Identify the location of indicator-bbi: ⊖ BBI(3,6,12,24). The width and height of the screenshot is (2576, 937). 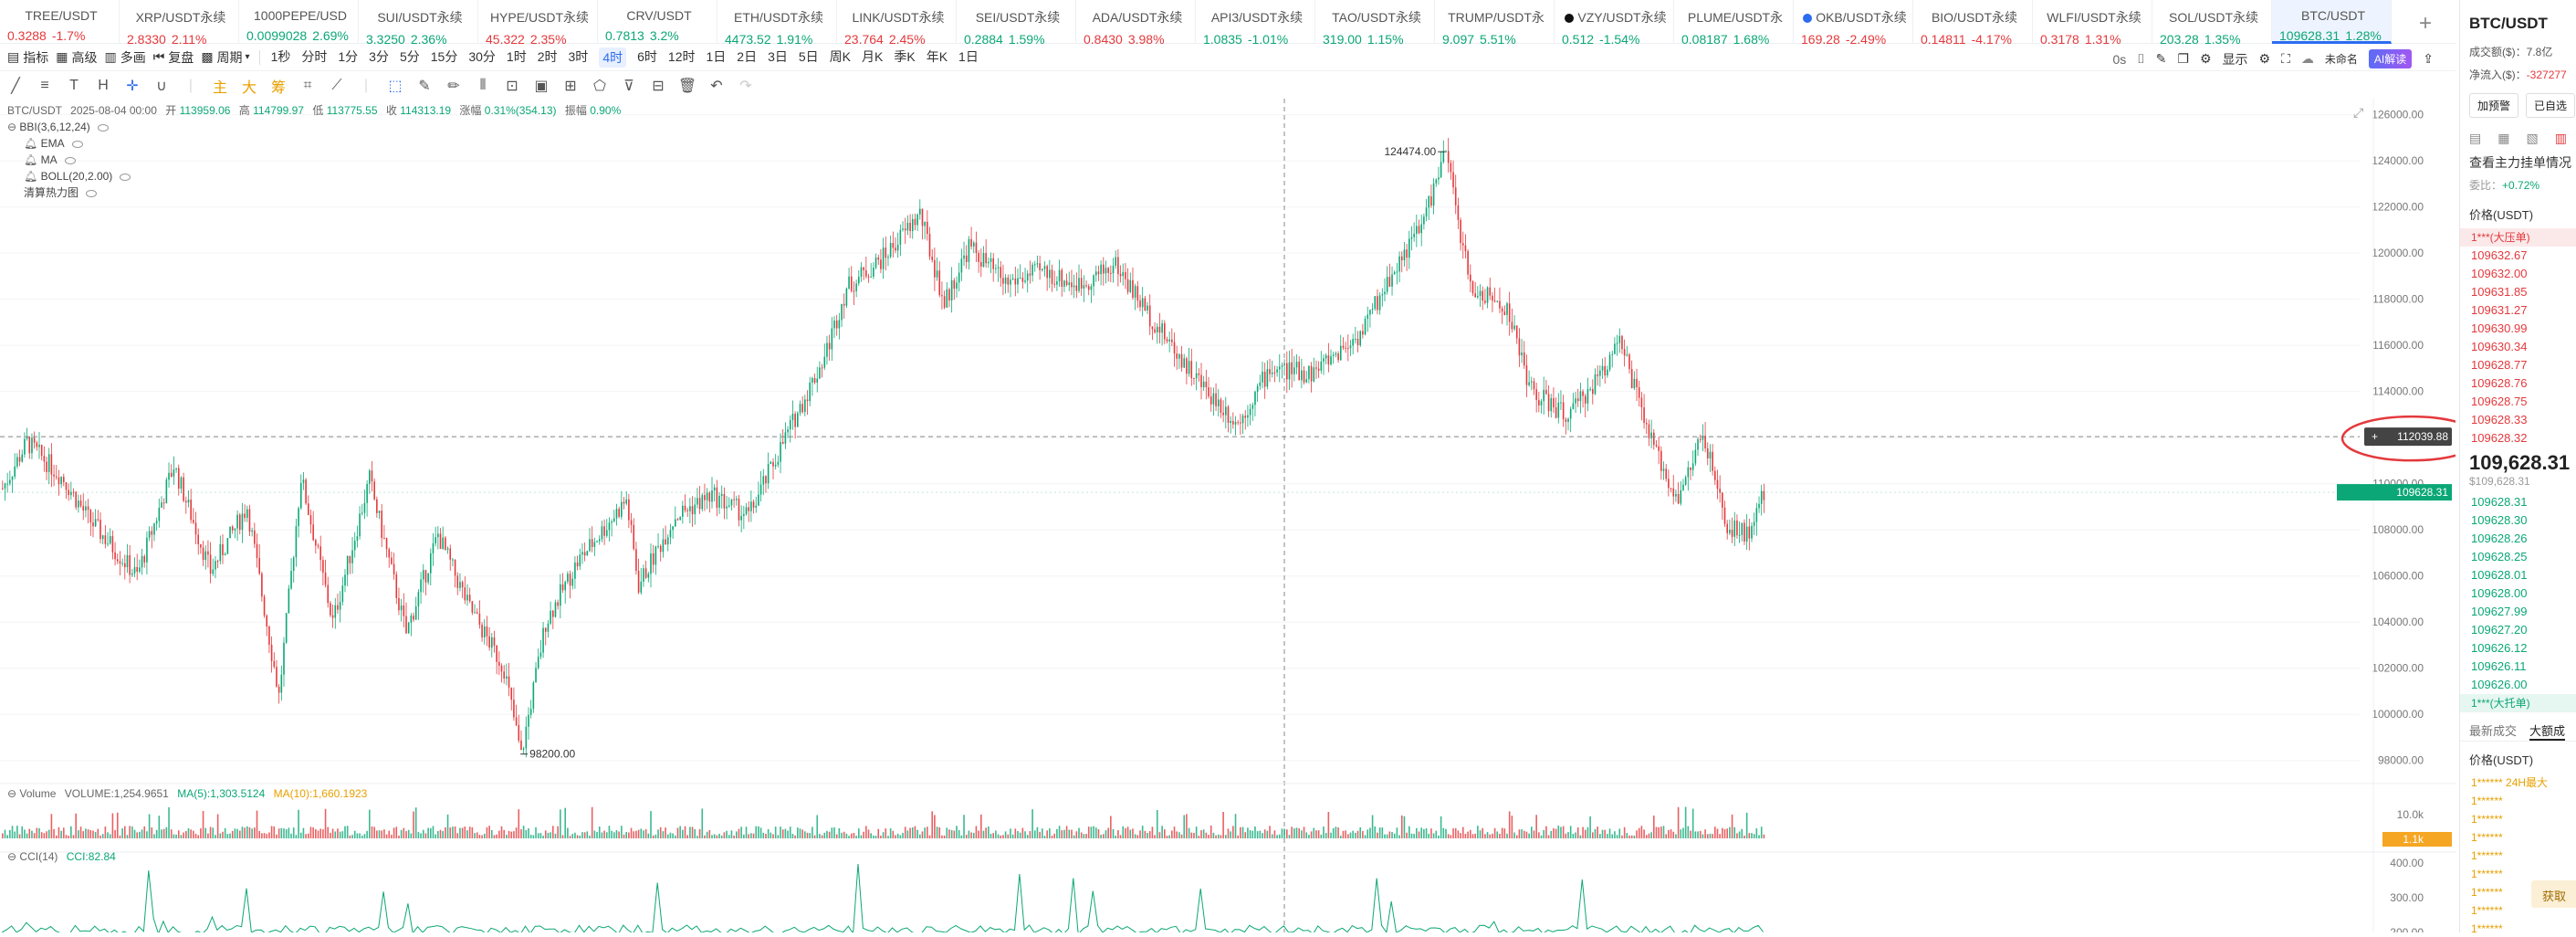
(314, 127).